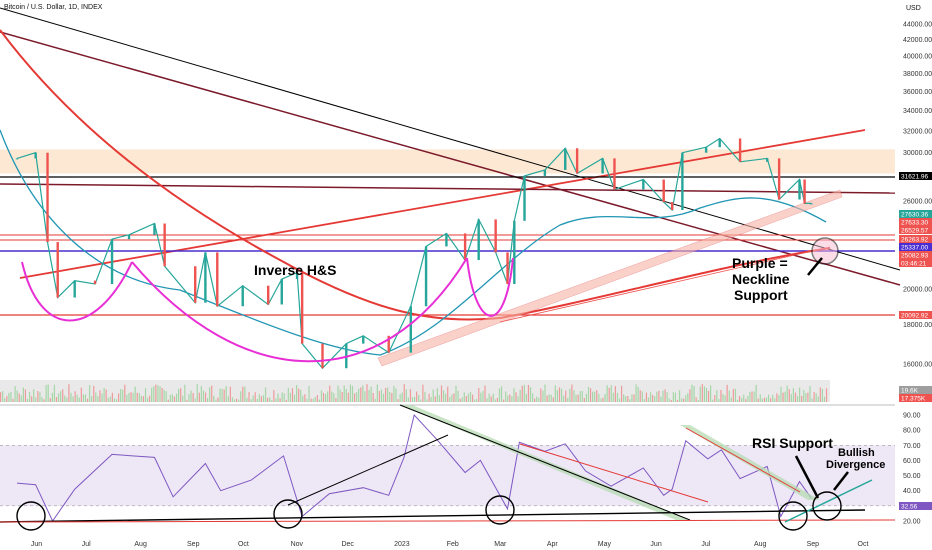  I want to click on time-tick-label: Sep, so click(813, 544).